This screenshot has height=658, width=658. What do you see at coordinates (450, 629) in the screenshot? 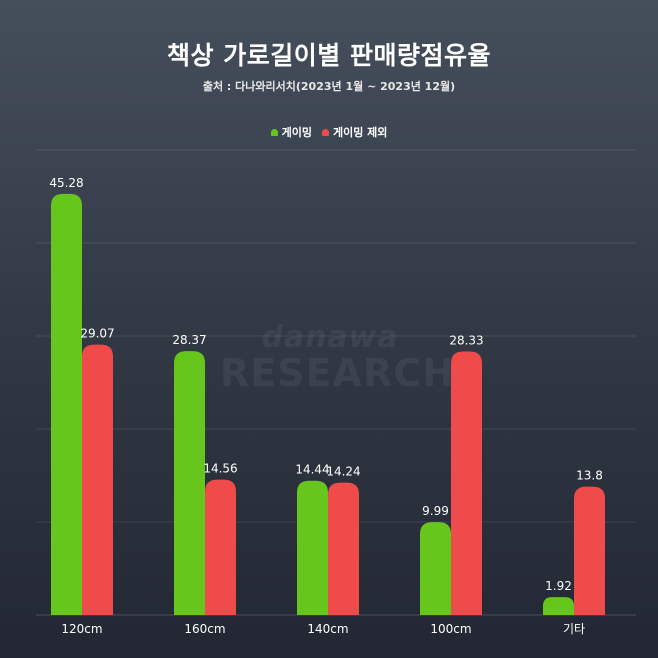
I see `x-tick-label: 100cm` at bounding box center [450, 629].